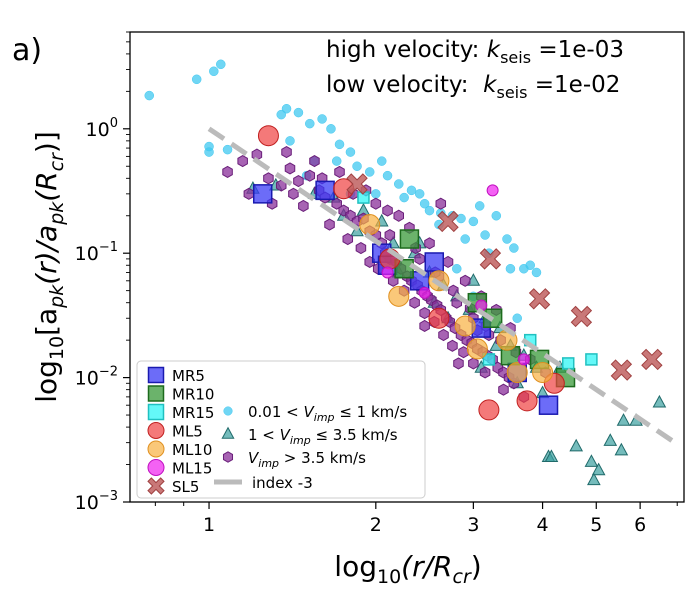 The height and width of the screenshot is (611, 698). What do you see at coordinates (473, 87) in the screenshot?
I see `annotation-low-velocity: low velocity: kseis =1e-02` at bounding box center [473, 87].